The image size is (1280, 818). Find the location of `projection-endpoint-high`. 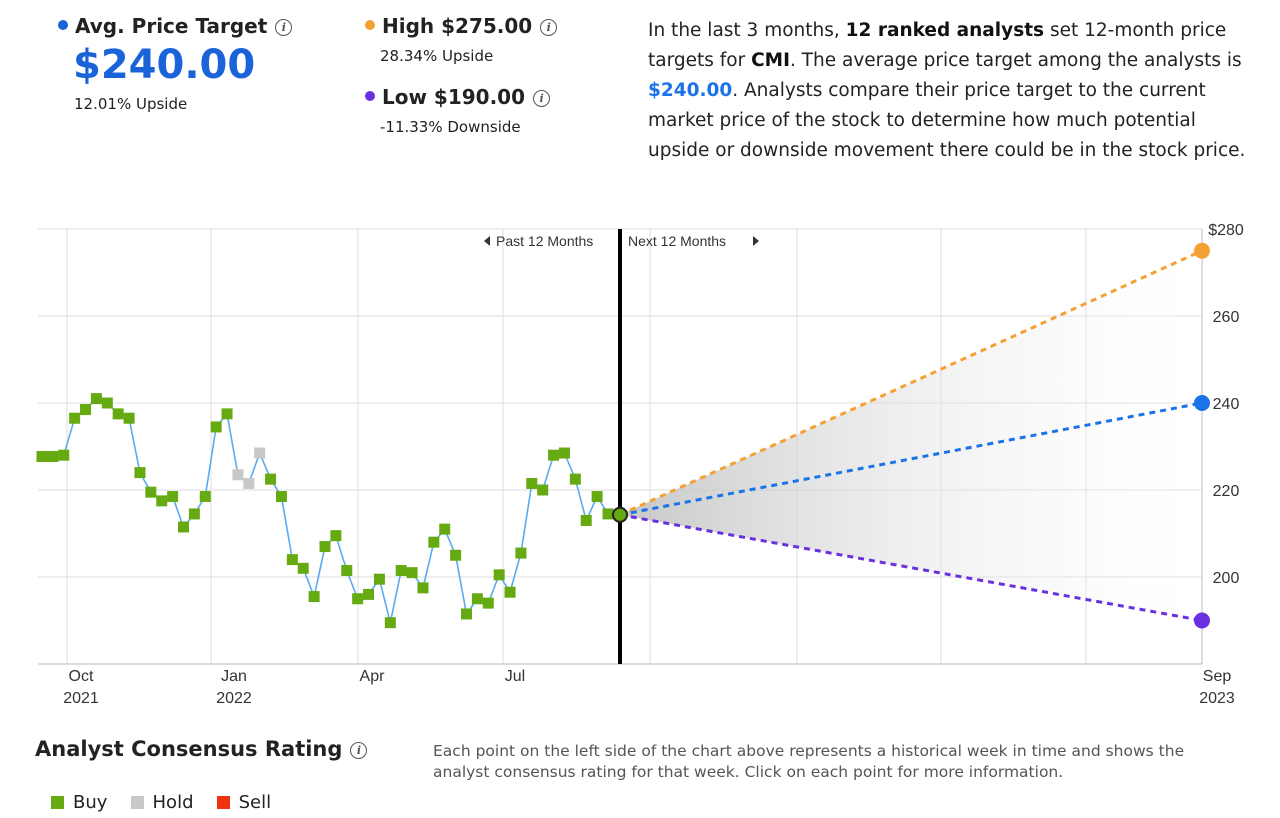

projection-endpoint-high is located at coordinates (1202, 250).